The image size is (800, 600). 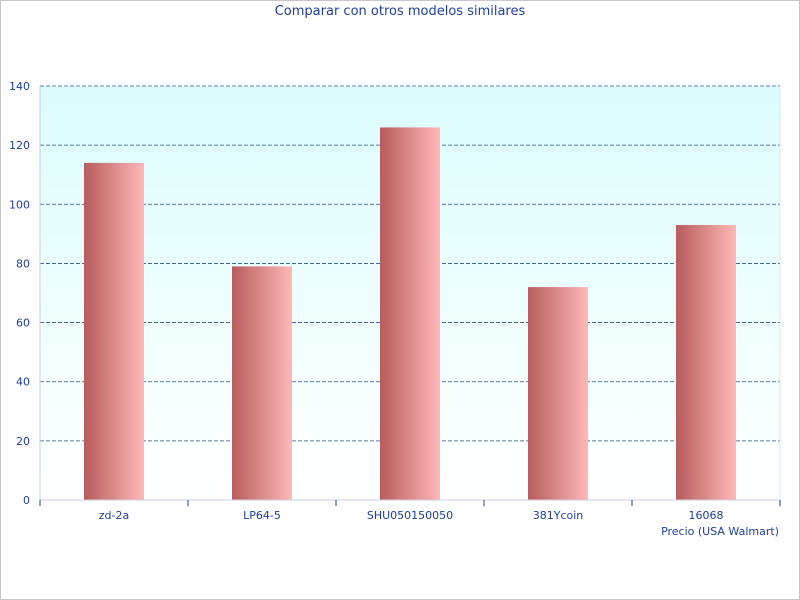 What do you see at coordinates (23, 323) in the screenshot?
I see `y-tick-label: 60` at bounding box center [23, 323].